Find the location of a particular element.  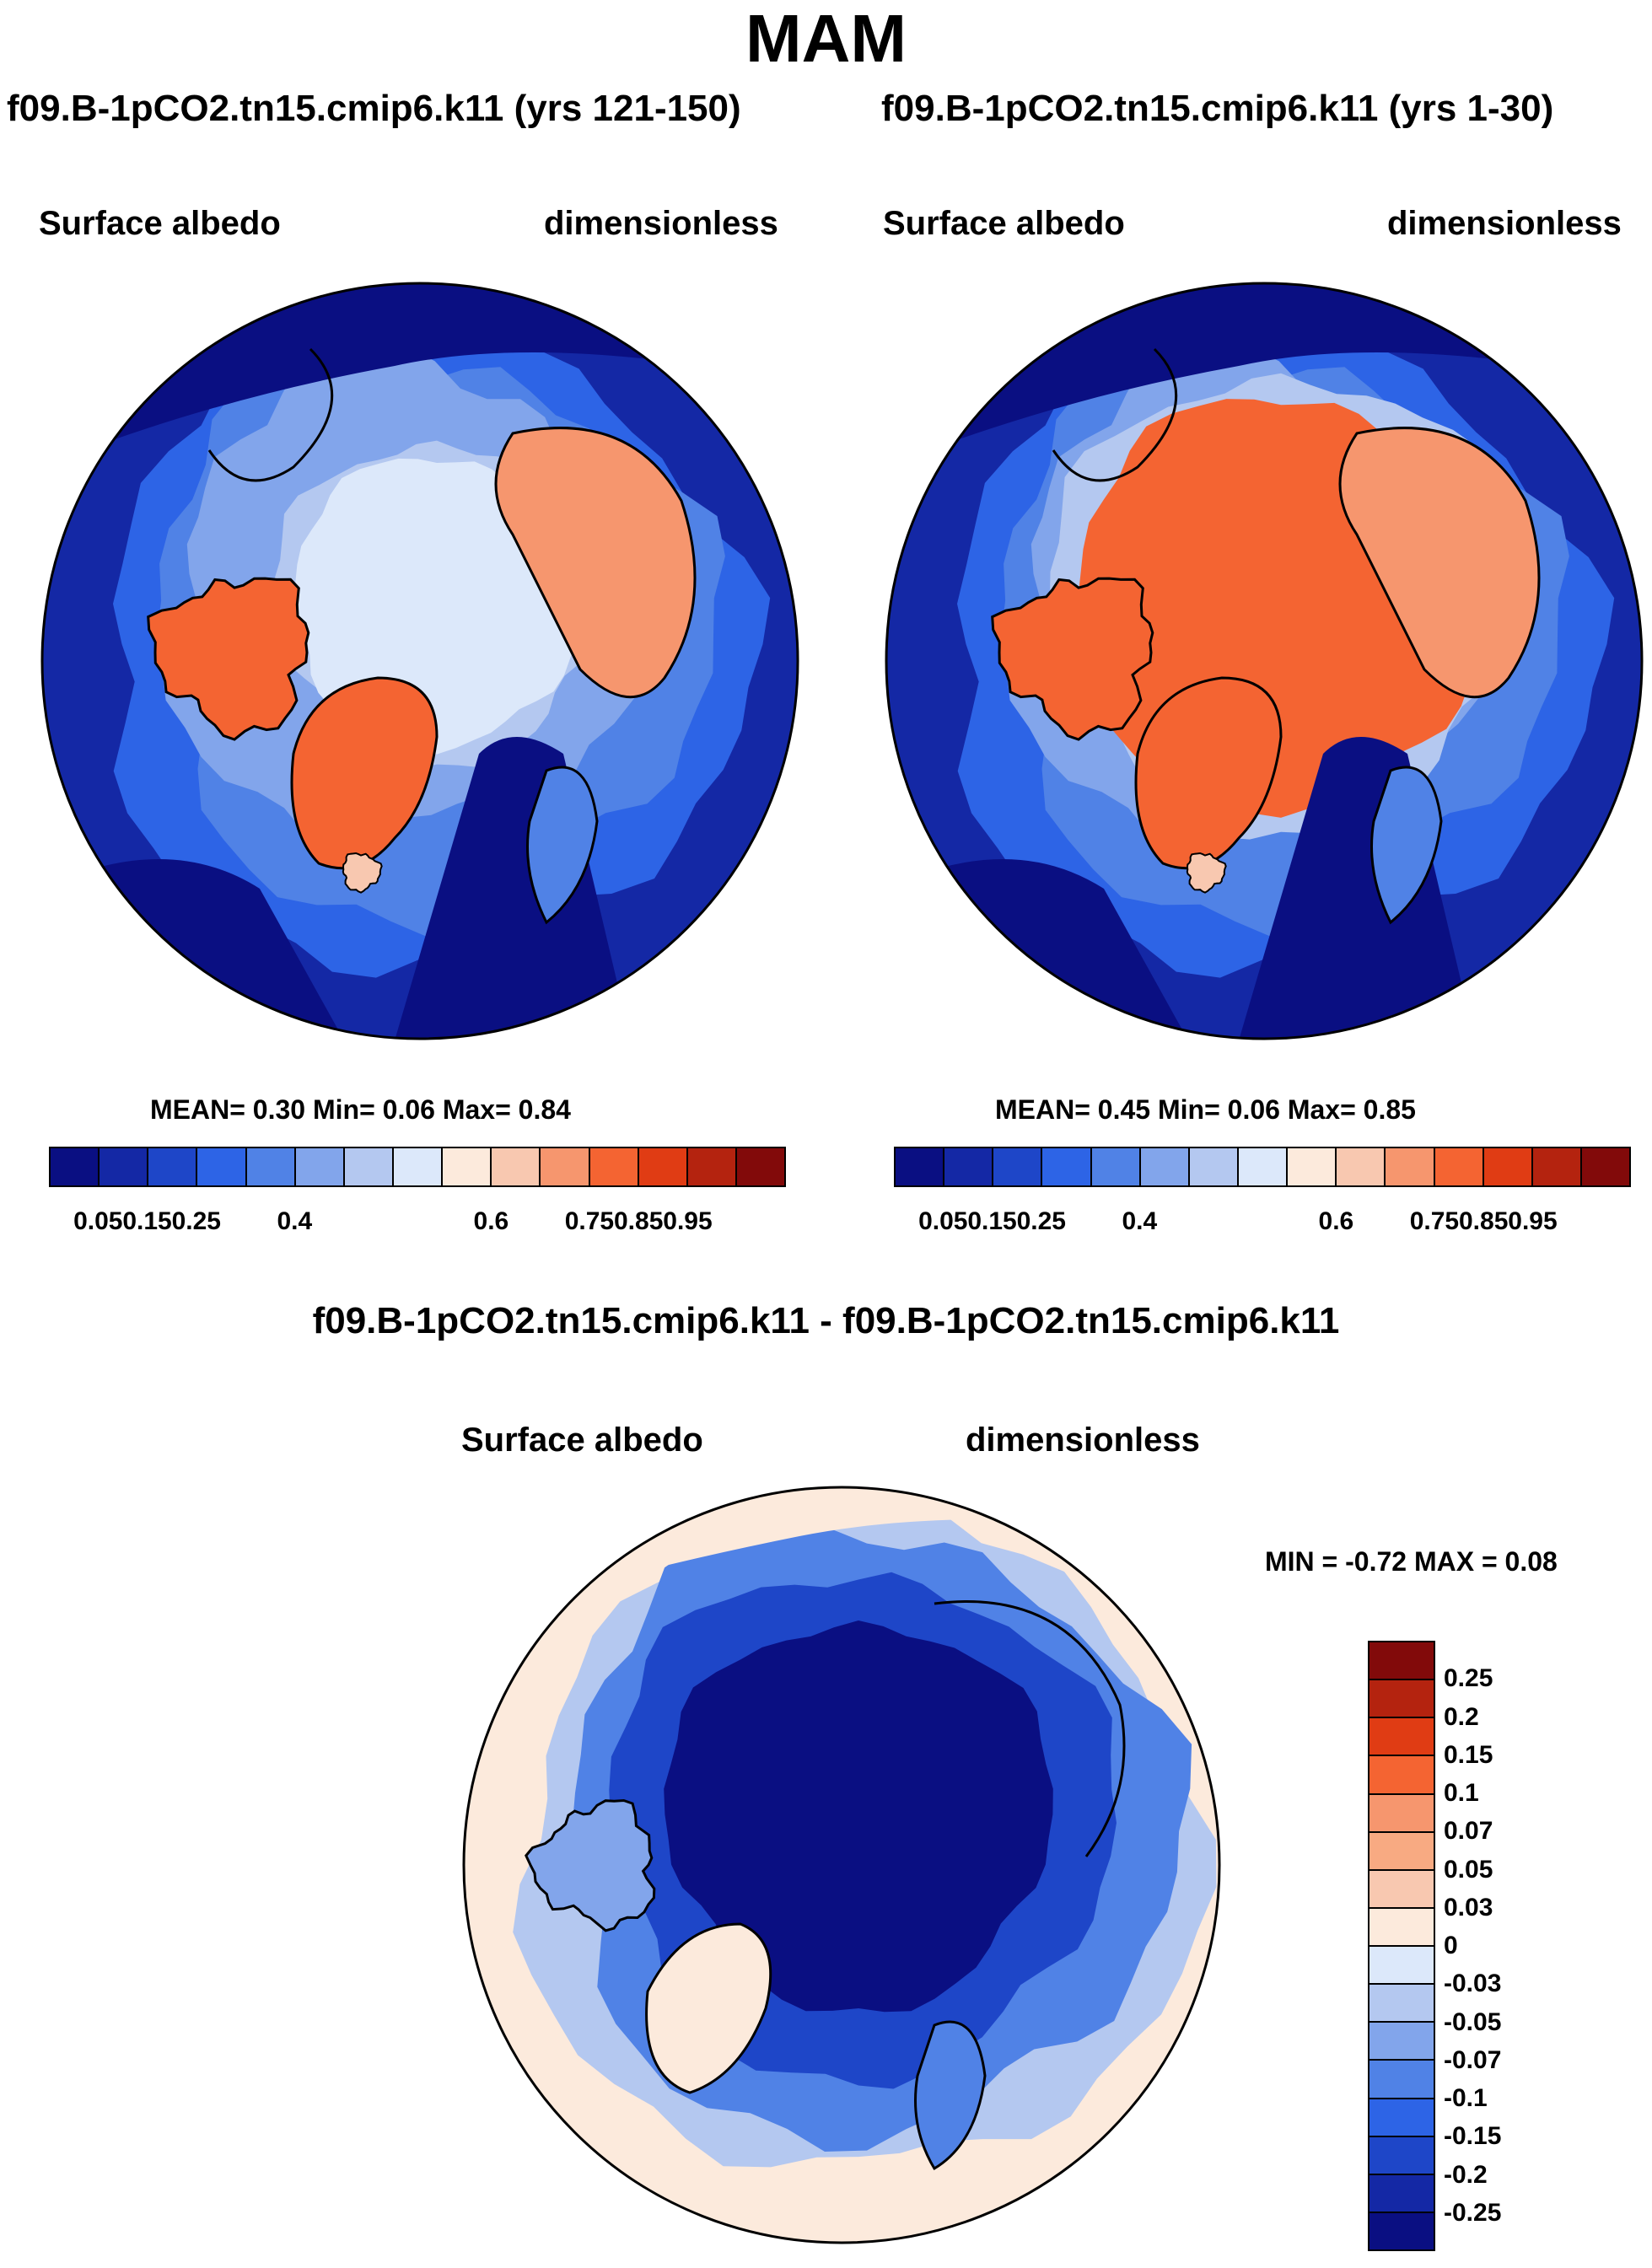

colorbar-tick-label: -0.15 is located at coordinates (1473, 2136).